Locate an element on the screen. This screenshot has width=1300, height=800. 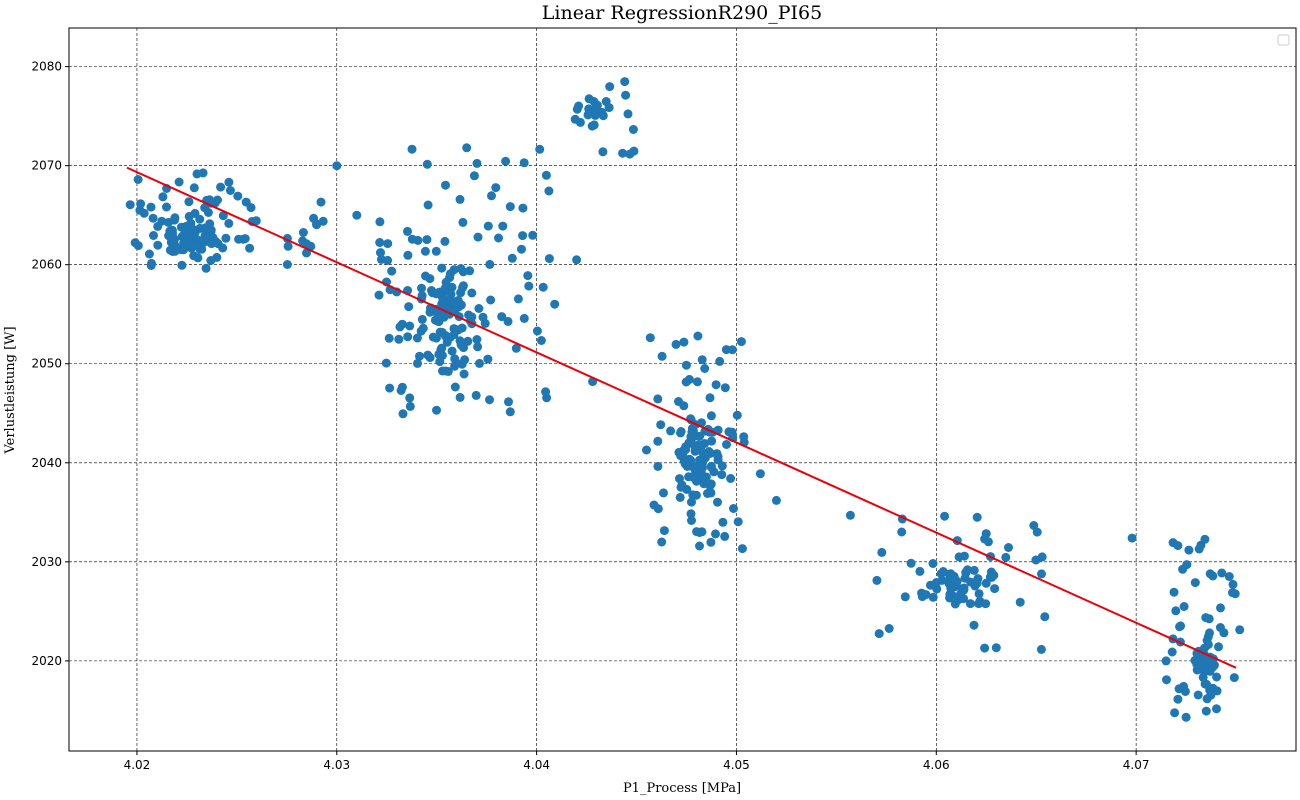
y-tick-label: 2050 is located at coordinates (46, 364).